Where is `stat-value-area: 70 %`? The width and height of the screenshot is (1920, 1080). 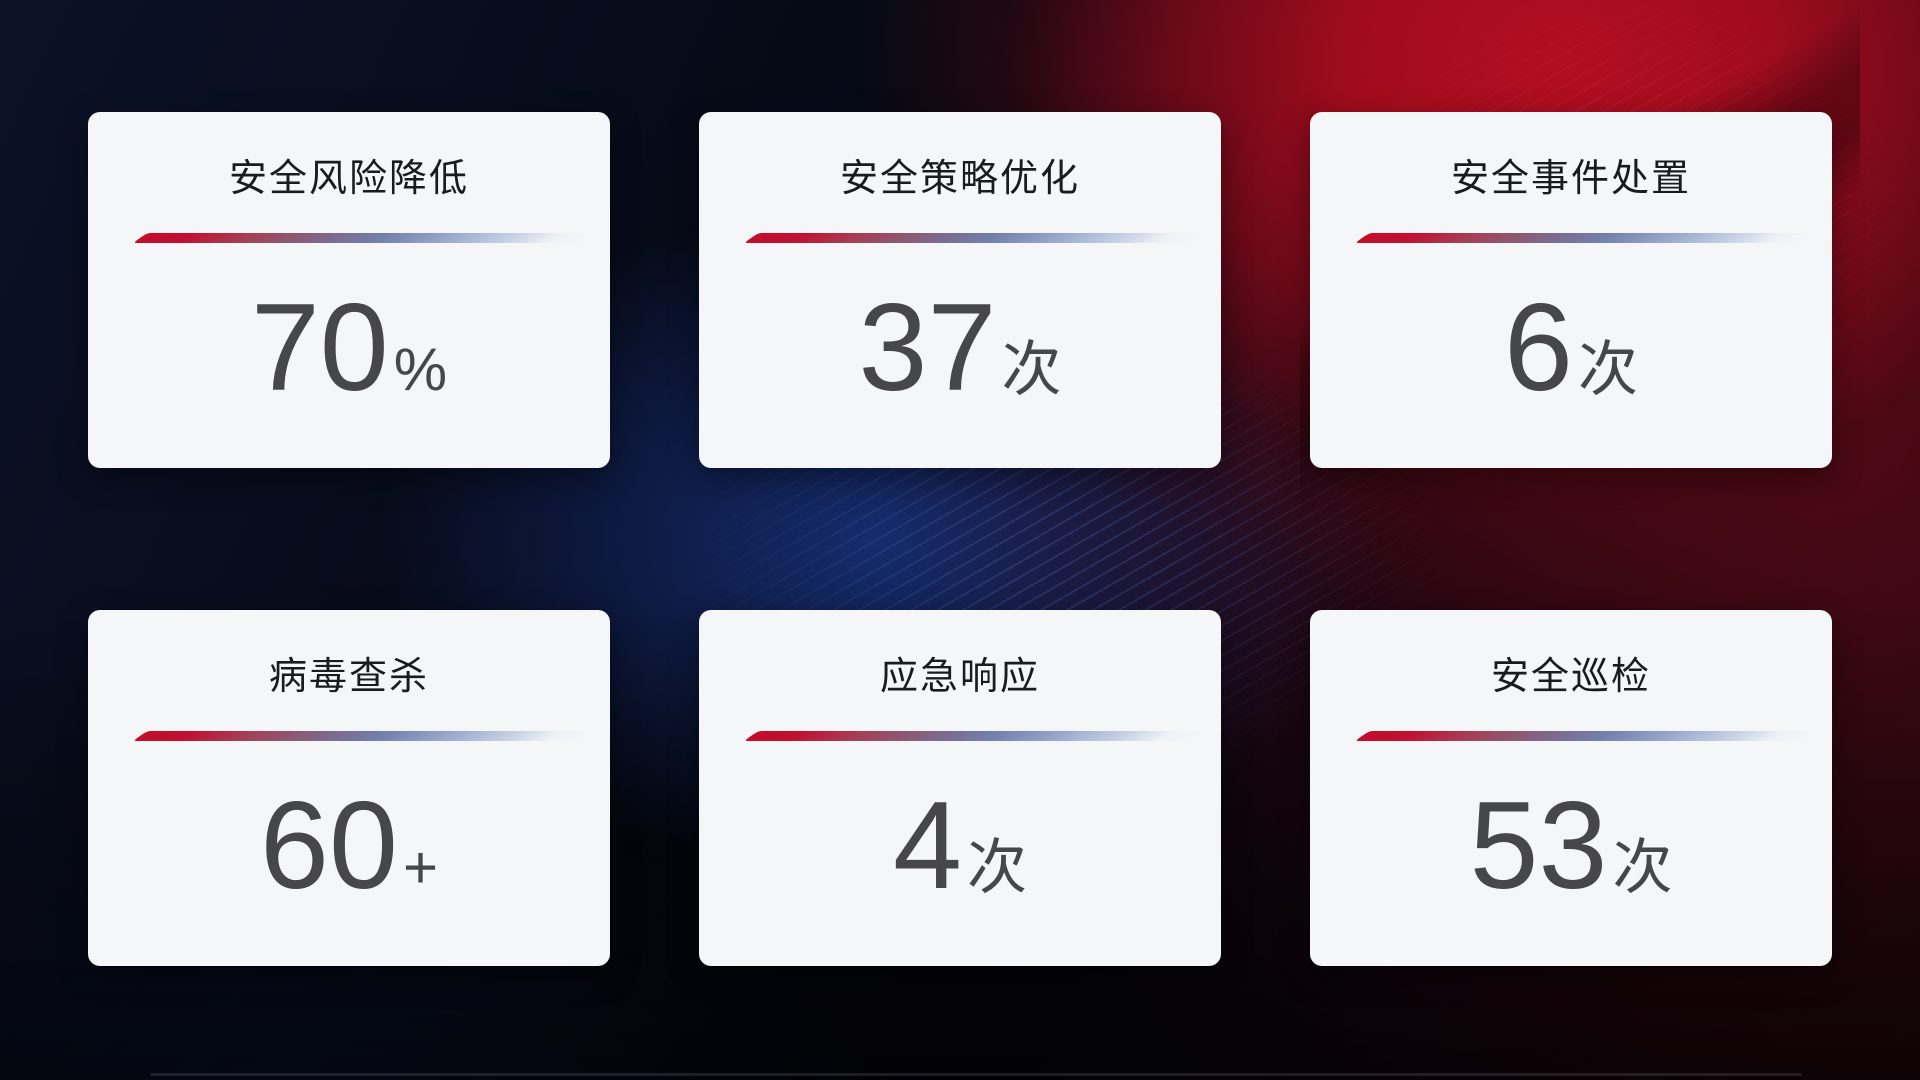 stat-value-area: 70 % is located at coordinates (349, 355).